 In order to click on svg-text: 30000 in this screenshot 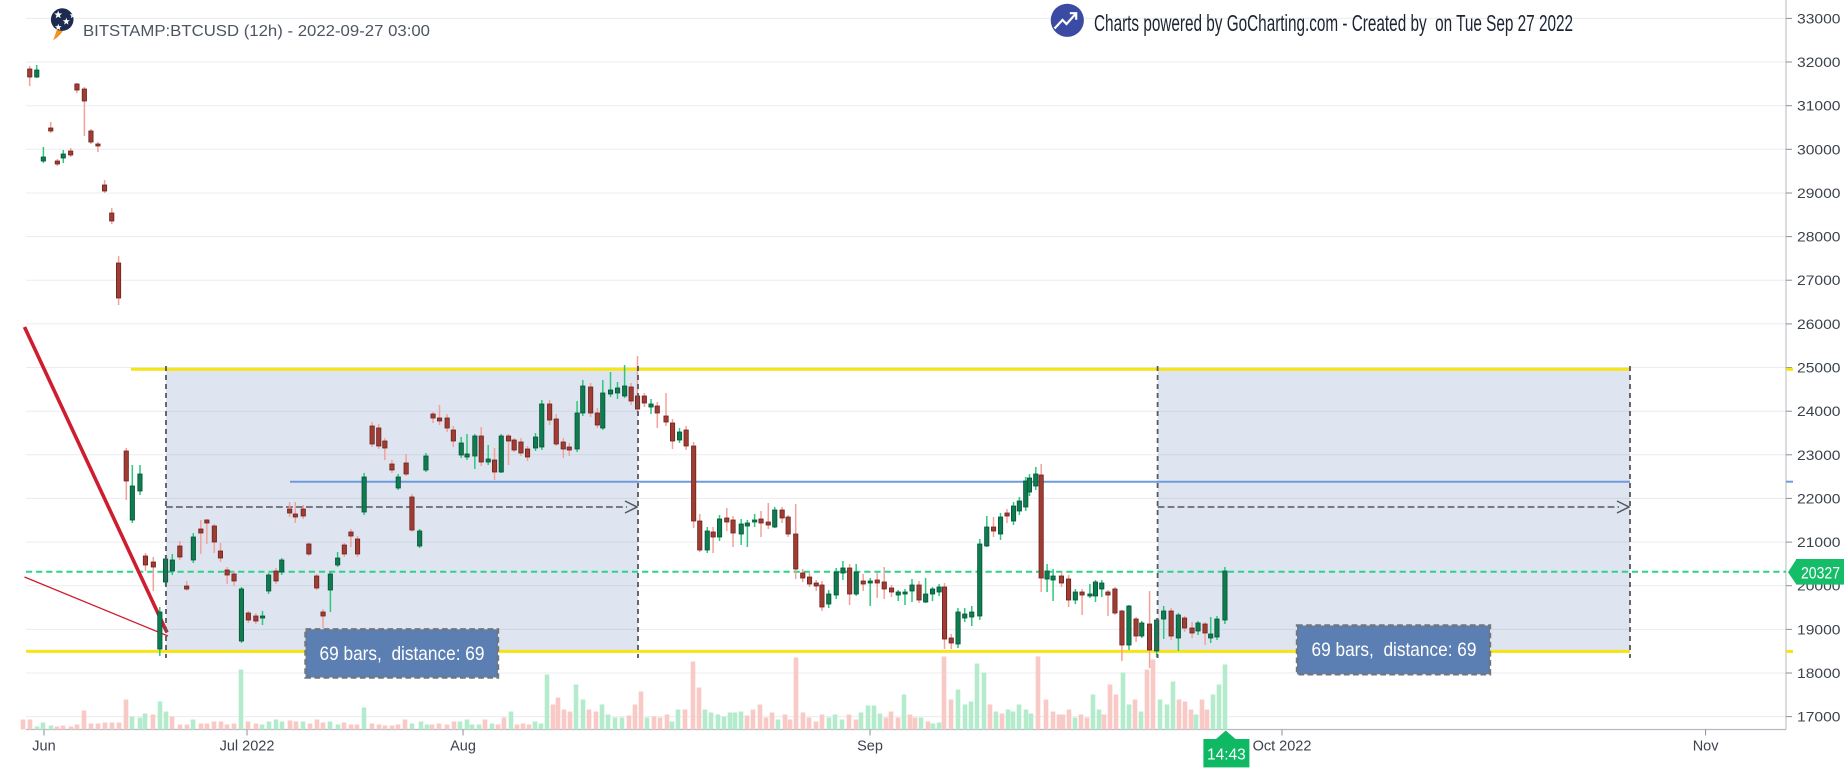, I will do `click(1819, 149)`.